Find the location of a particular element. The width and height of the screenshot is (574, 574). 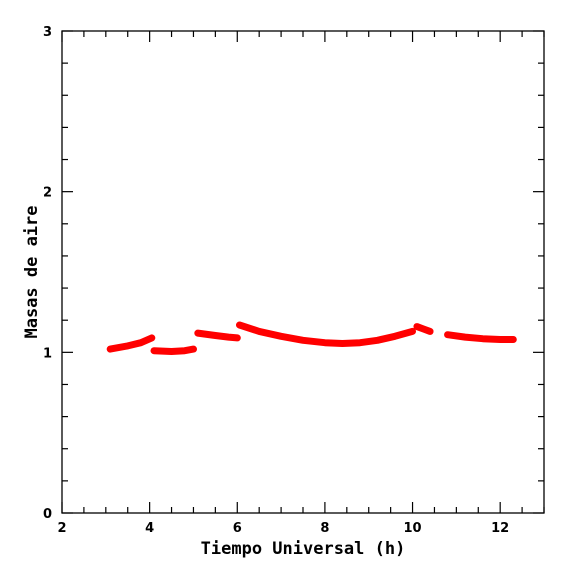

x-tick-label: 10 is located at coordinates (412, 528).